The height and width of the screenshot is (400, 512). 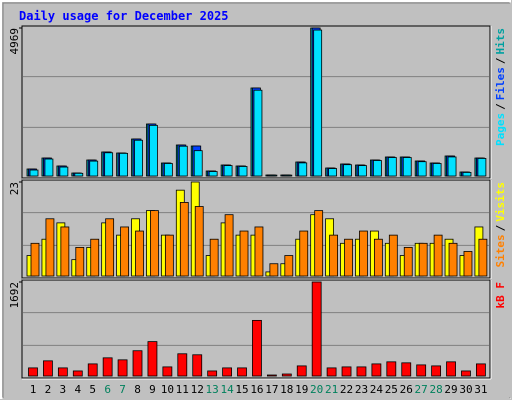 I want to click on x-tick-label: 27, so click(x=421, y=389).